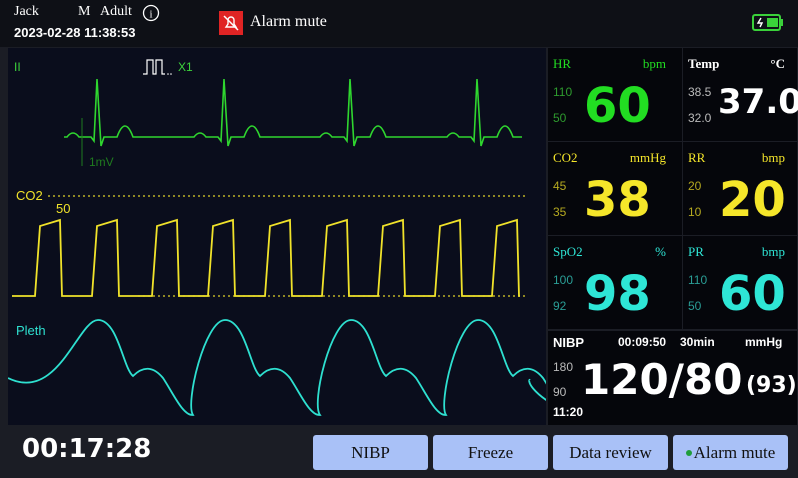 The height and width of the screenshot is (478, 798). Describe the element at coordinates (773, 251) in the screenshot. I see `pr-unit: bmp` at that location.